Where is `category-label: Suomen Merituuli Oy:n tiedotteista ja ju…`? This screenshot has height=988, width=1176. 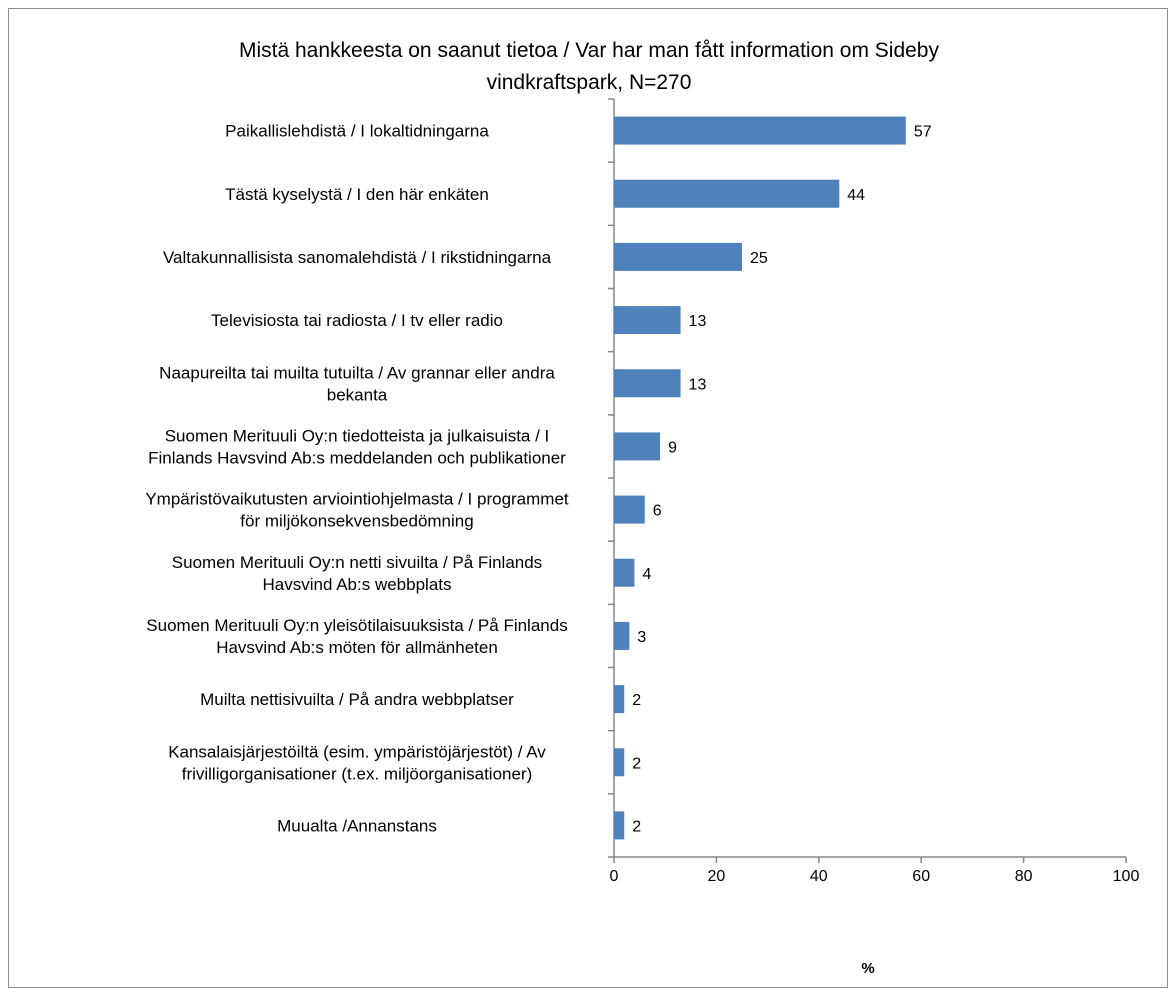 category-label: Suomen Merituuli Oy:n tiedotteista ja ju… is located at coordinates (357, 435).